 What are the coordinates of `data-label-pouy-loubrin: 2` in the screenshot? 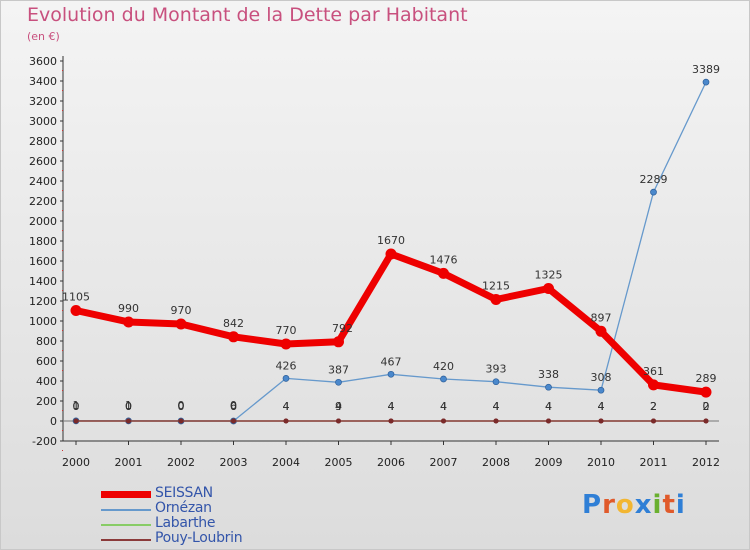 It's located at (653, 406).